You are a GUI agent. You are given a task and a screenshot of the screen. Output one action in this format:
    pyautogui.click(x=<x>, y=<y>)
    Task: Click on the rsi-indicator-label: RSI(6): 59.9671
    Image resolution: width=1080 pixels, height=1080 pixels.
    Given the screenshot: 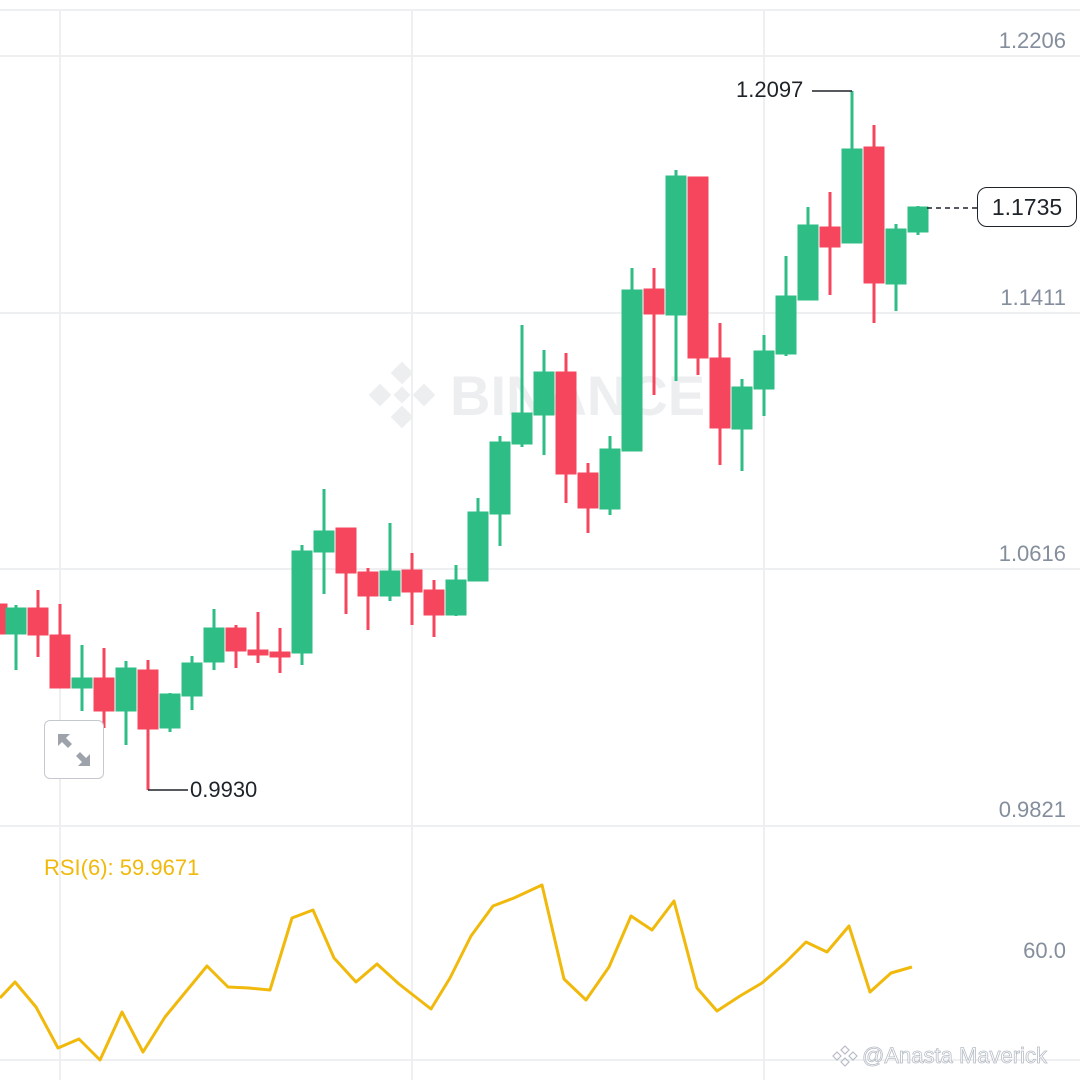 What is the action you would take?
    pyautogui.click(x=122, y=867)
    